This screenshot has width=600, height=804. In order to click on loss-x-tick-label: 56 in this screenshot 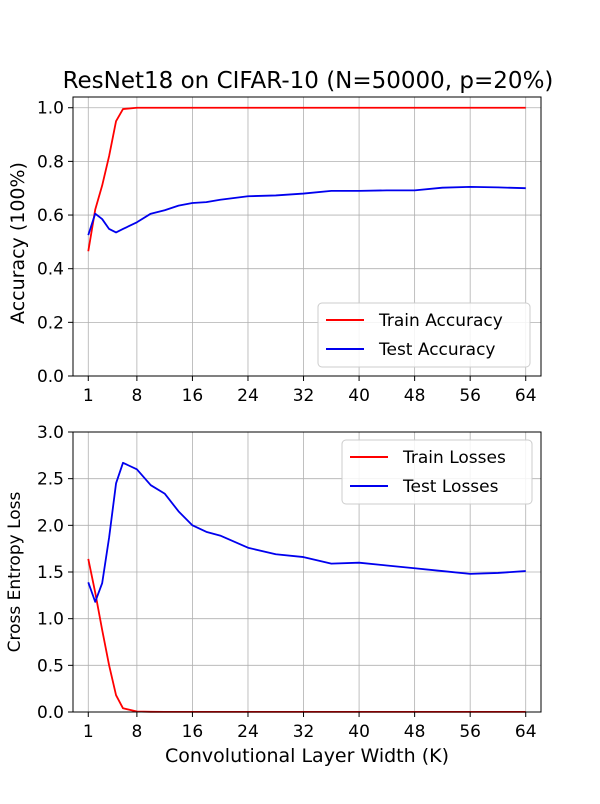, I will do `click(470, 732)`.